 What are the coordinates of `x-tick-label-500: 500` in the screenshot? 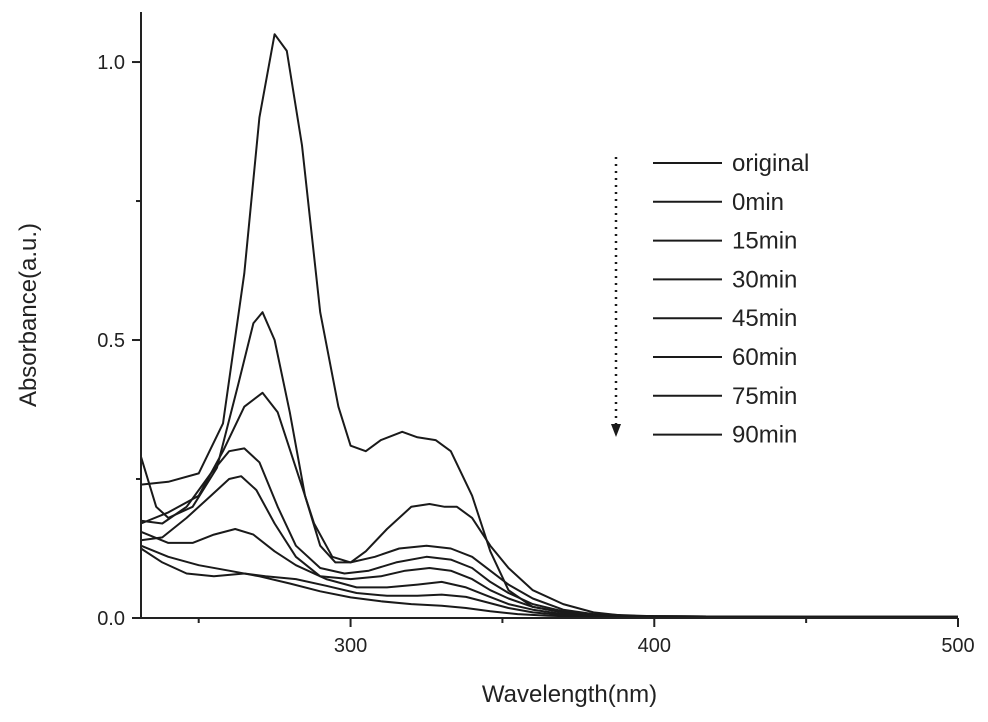 It's located at (957, 646).